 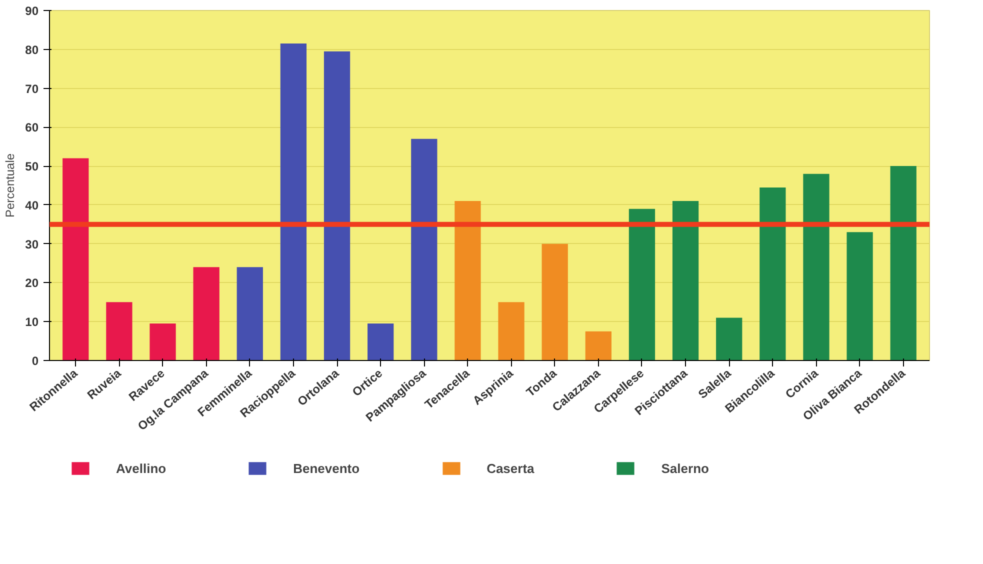 I want to click on y-tick-label: 90, so click(x=32, y=11).